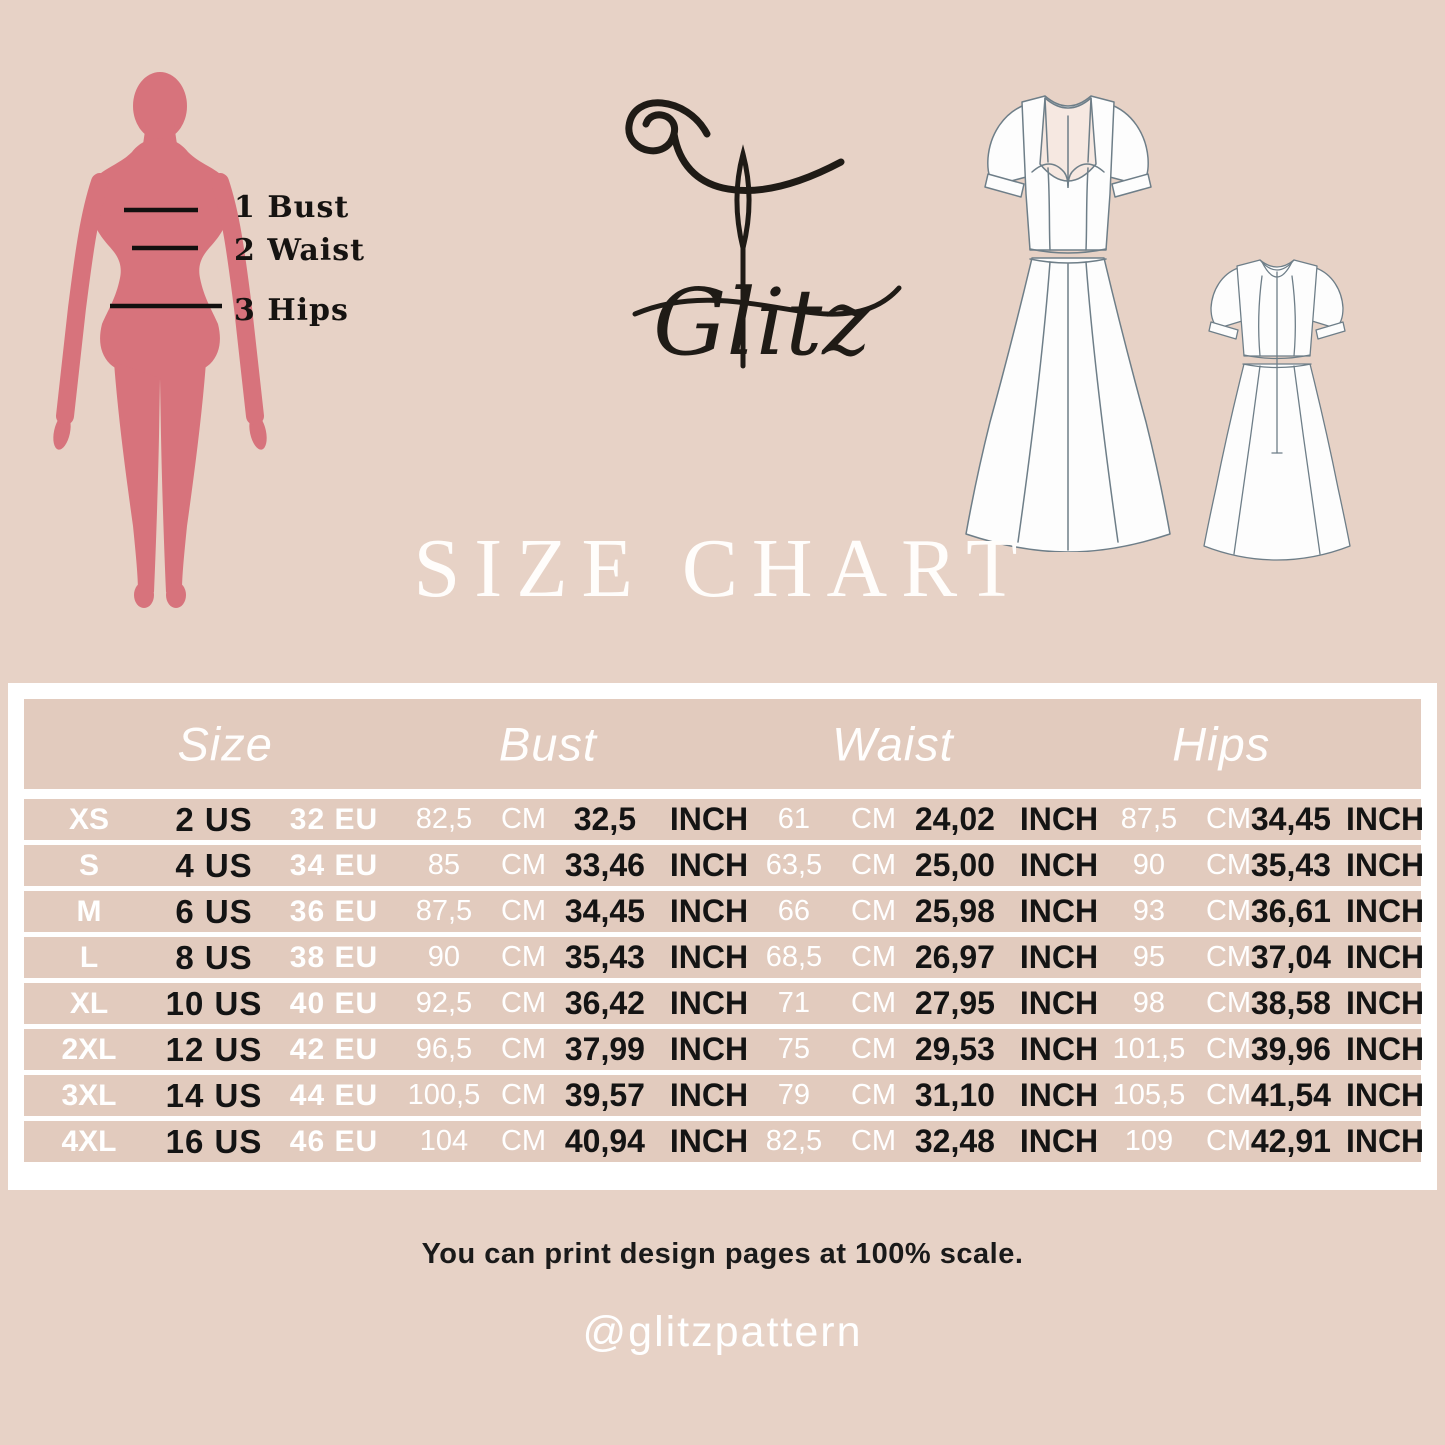 The width and height of the screenshot is (1445, 1445). What do you see at coordinates (1004, 185) in the screenshot?
I see `front-left-cuff` at bounding box center [1004, 185].